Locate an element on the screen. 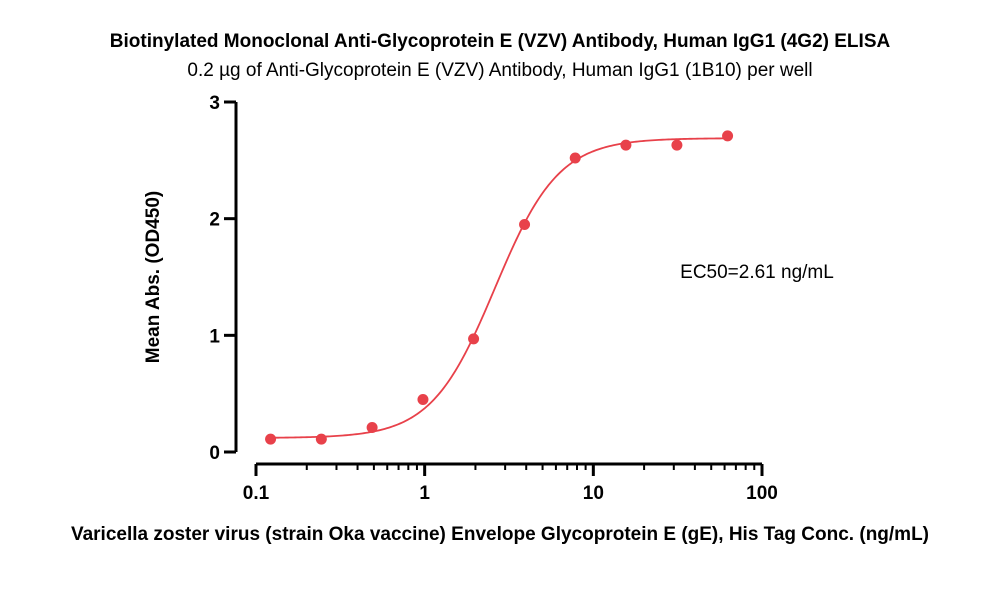  y-tick-label-0: 0 is located at coordinates (214, 453).